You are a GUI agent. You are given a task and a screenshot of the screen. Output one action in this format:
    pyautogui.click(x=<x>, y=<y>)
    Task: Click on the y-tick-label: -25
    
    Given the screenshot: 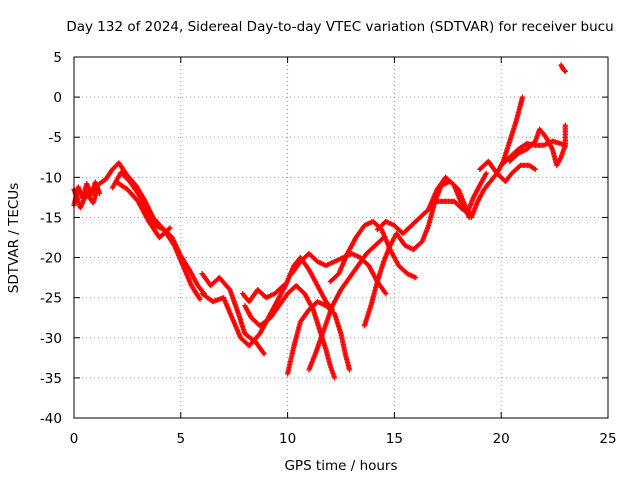 What is the action you would take?
    pyautogui.click(x=51, y=299)
    